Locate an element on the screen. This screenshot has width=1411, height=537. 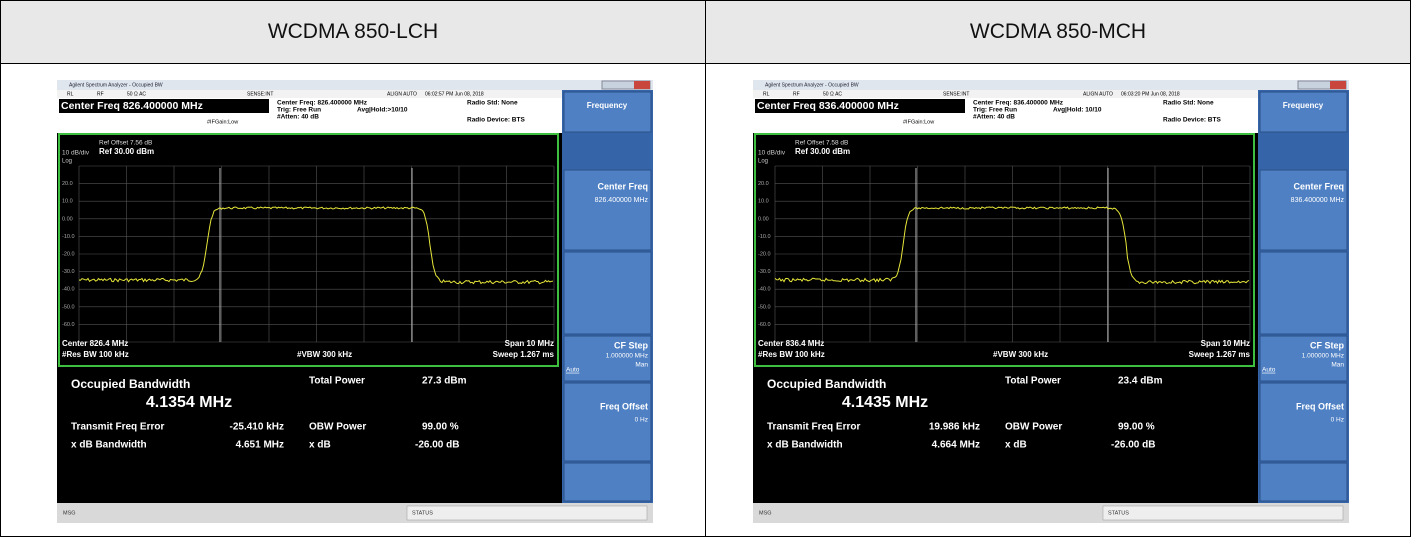
column-header: WCDMA 850-MCH is located at coordinates (1058, 32).